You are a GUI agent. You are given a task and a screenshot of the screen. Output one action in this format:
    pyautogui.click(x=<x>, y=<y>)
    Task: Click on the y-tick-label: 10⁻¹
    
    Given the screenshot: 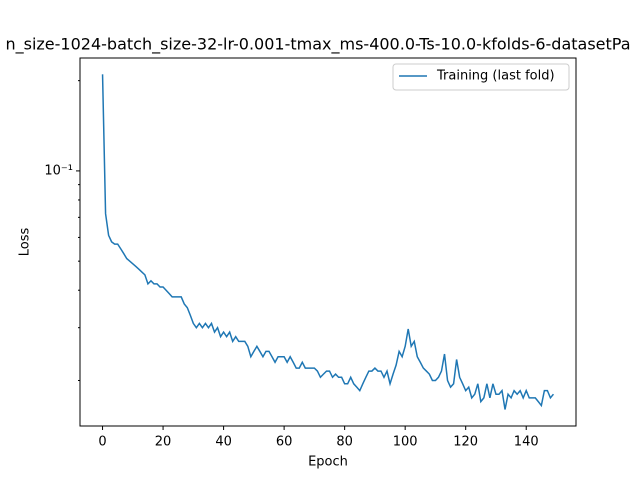 What is the action you would take?
    pyautogui.click(x=58, y=170)
    